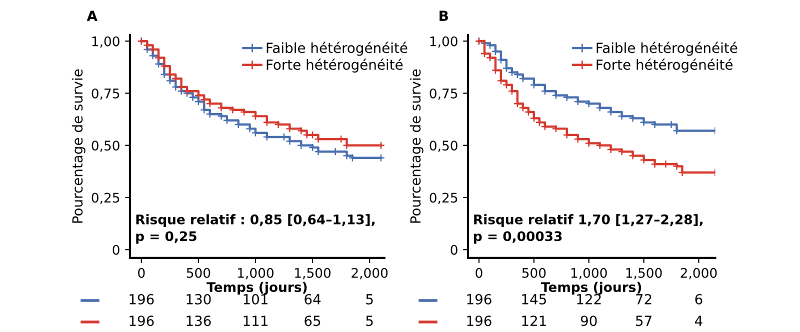  Describe the element at coordinates (588, 321) in the screenshot. I see `text: 90` at that location.